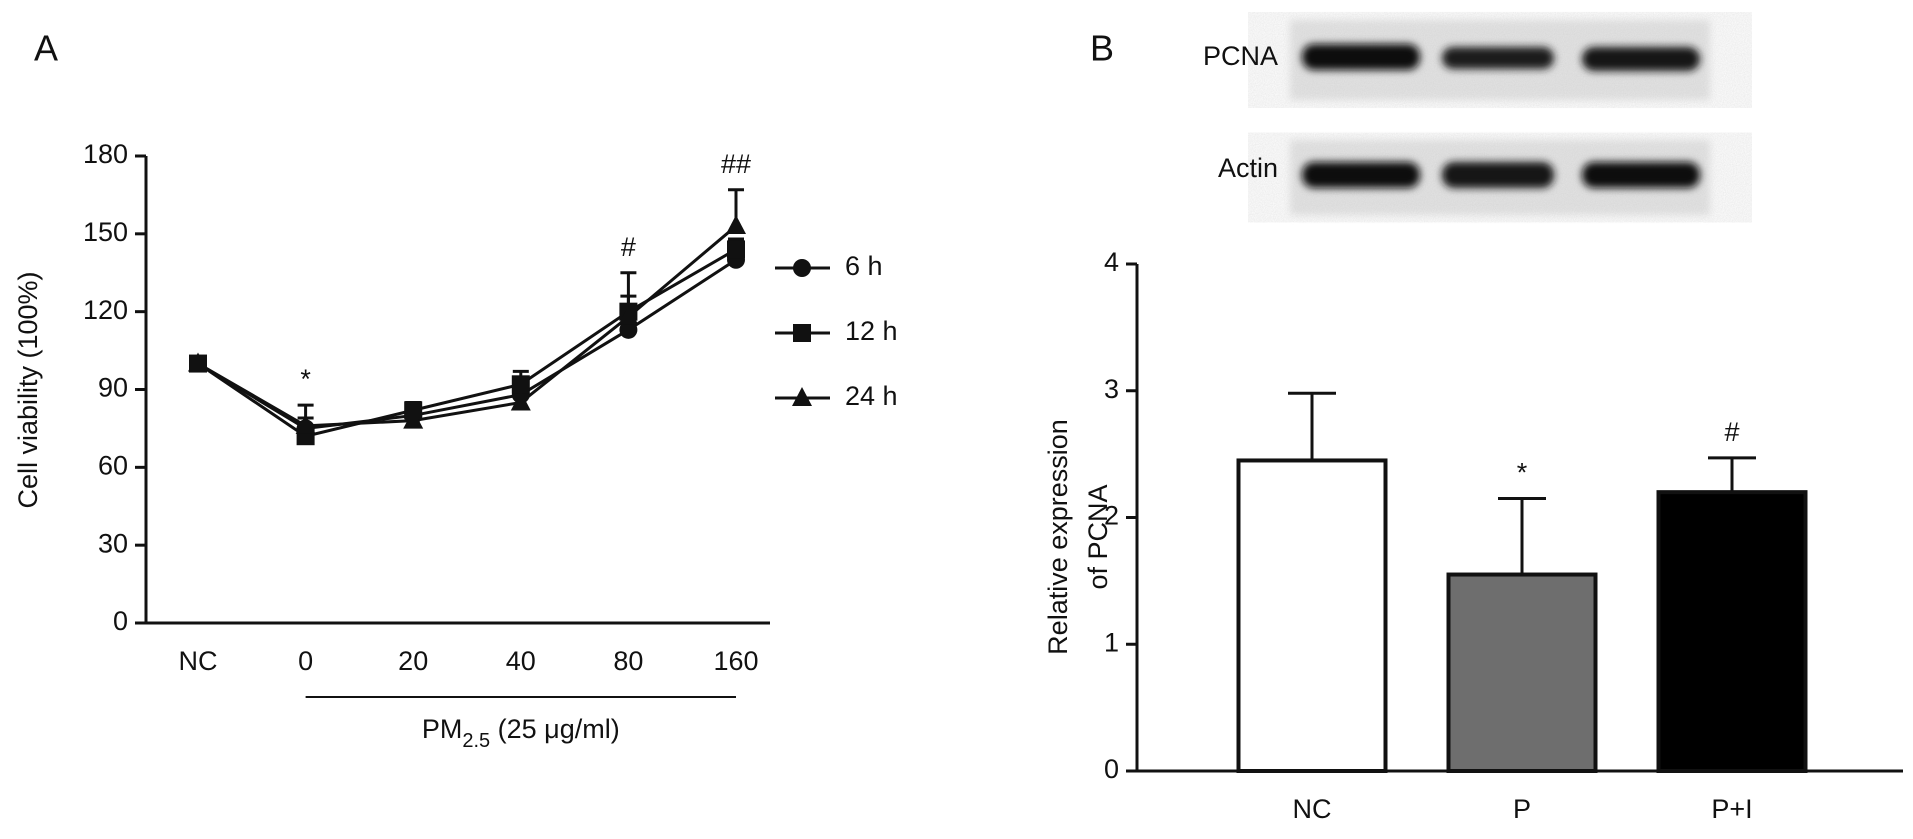  What do you see at coordinates (864, 266) in the screenshot?
I see `legend-label: 6 h` at bounding box center [864, 266].